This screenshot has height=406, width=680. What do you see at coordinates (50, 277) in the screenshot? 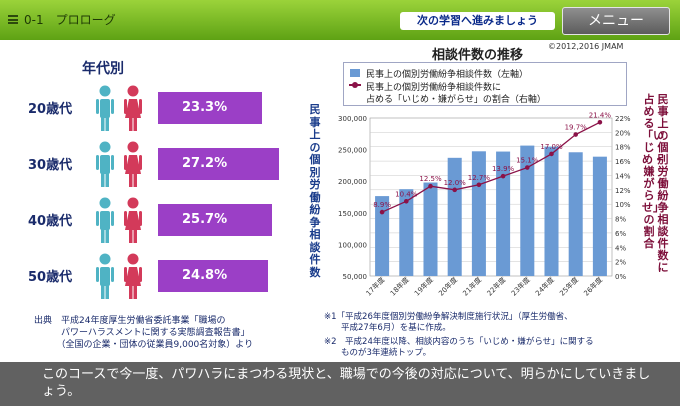
I see `age-label: 50歳代` at bounding box center [50, 277].